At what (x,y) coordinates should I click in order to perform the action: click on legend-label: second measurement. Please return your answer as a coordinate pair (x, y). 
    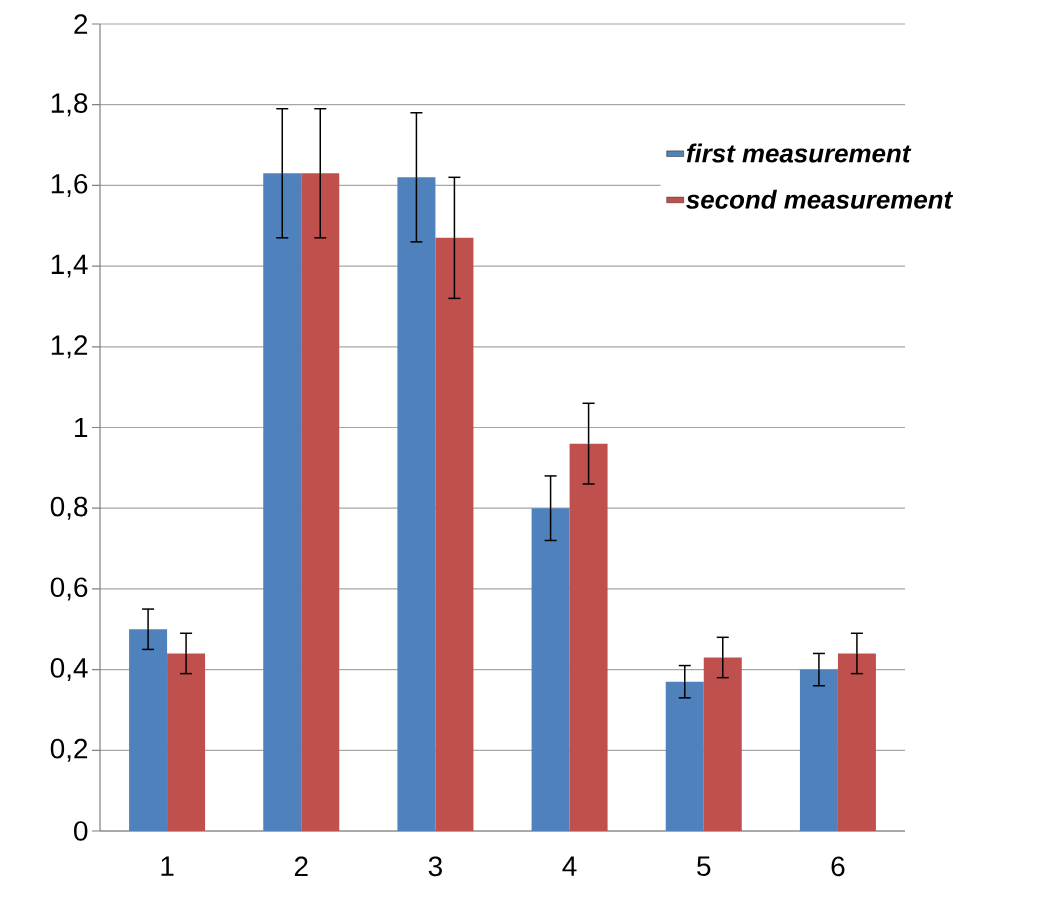
    Looking at the image, I should click on (820, 199).